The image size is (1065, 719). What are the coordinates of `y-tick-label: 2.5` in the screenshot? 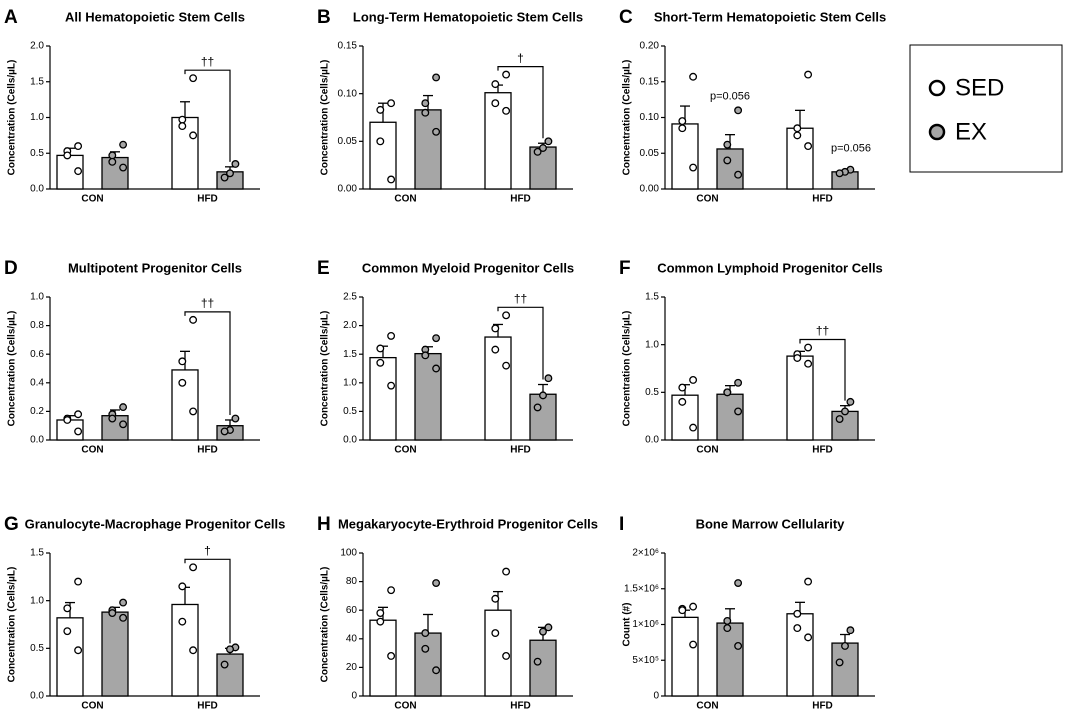 It's located at (350, 297).